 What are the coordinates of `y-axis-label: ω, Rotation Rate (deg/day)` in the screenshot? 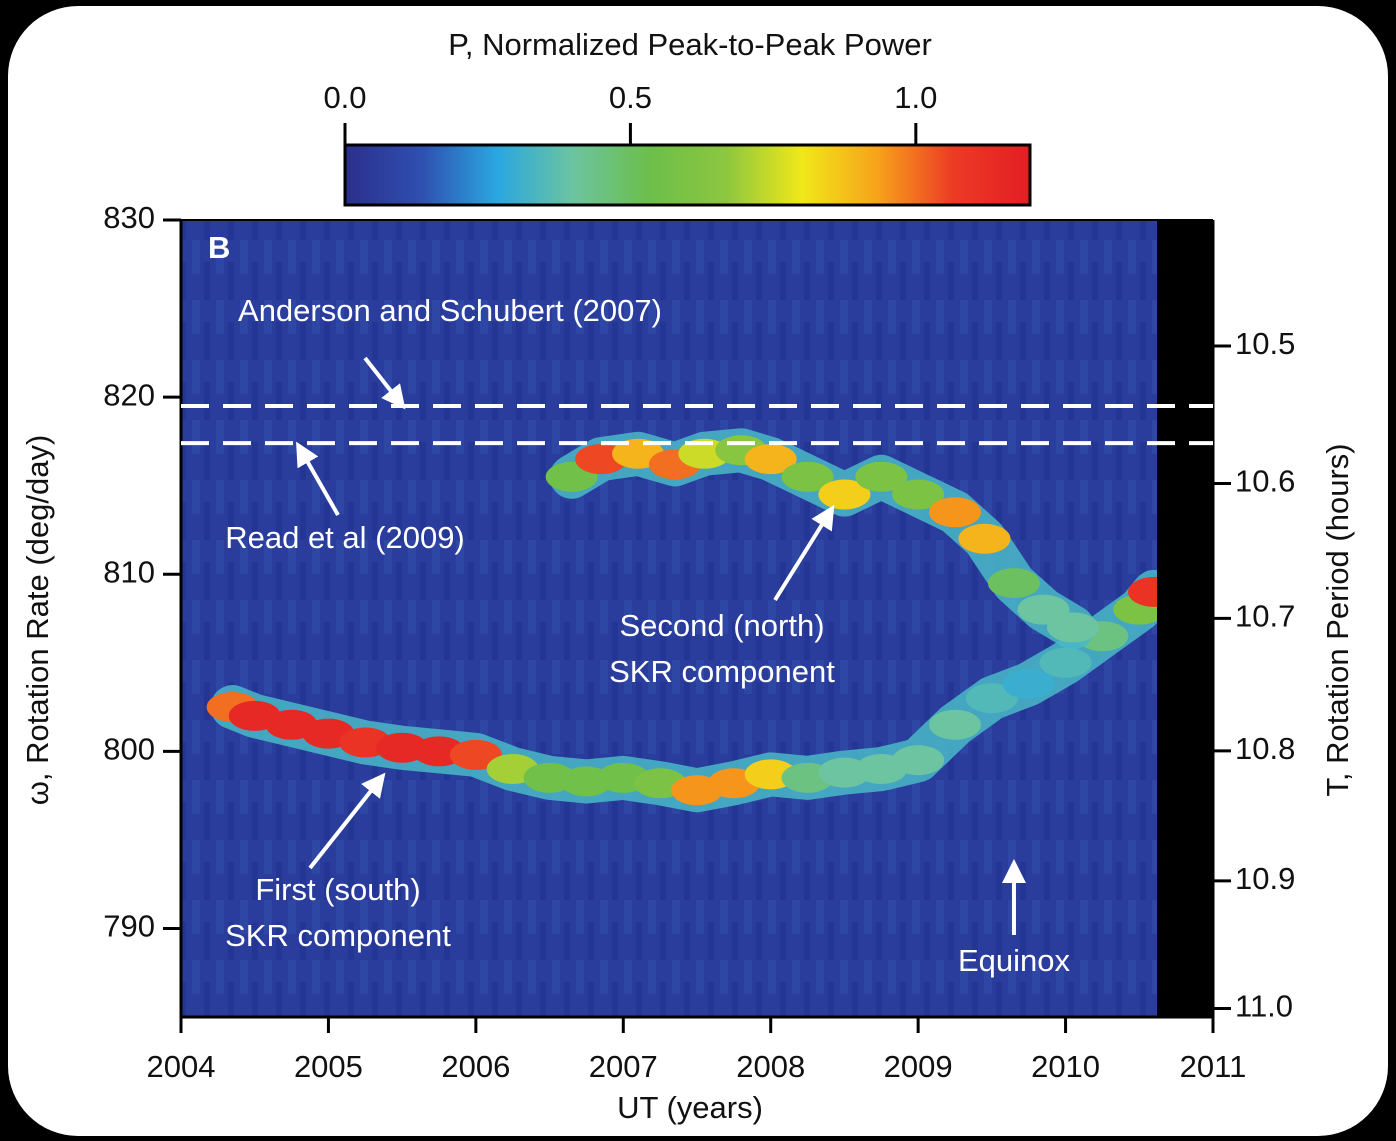 It's located at (37, 620).